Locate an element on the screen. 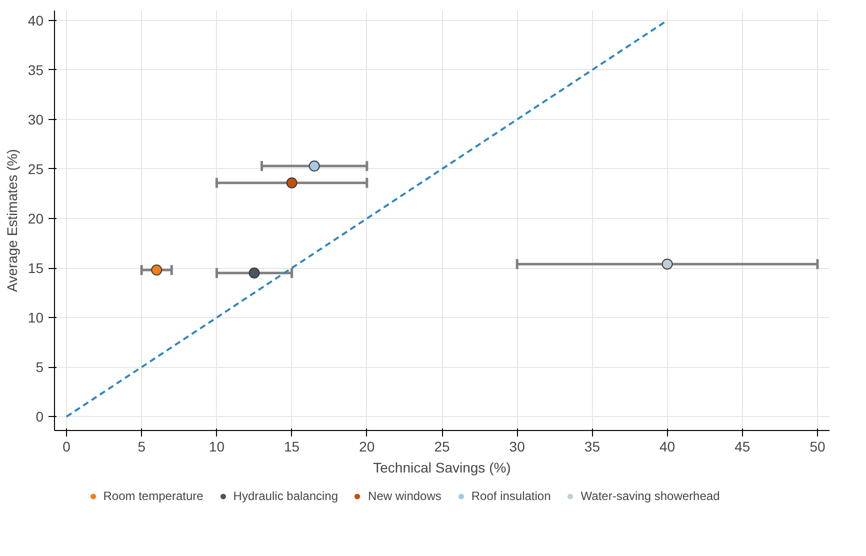 The image size is (866, 556). x-tick-label: 20 is located at coordinates (367, 446).